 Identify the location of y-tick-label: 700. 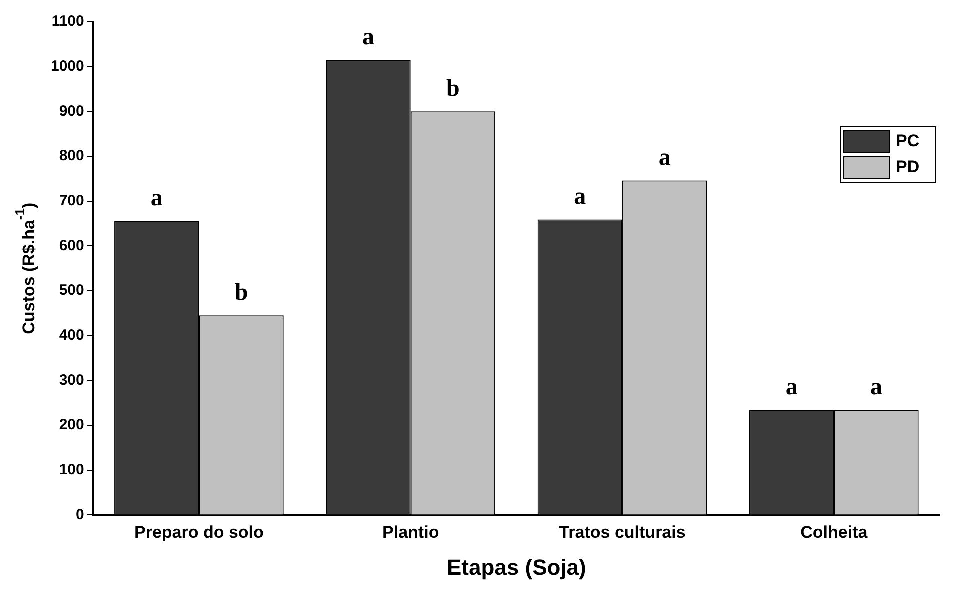
(71, 201).